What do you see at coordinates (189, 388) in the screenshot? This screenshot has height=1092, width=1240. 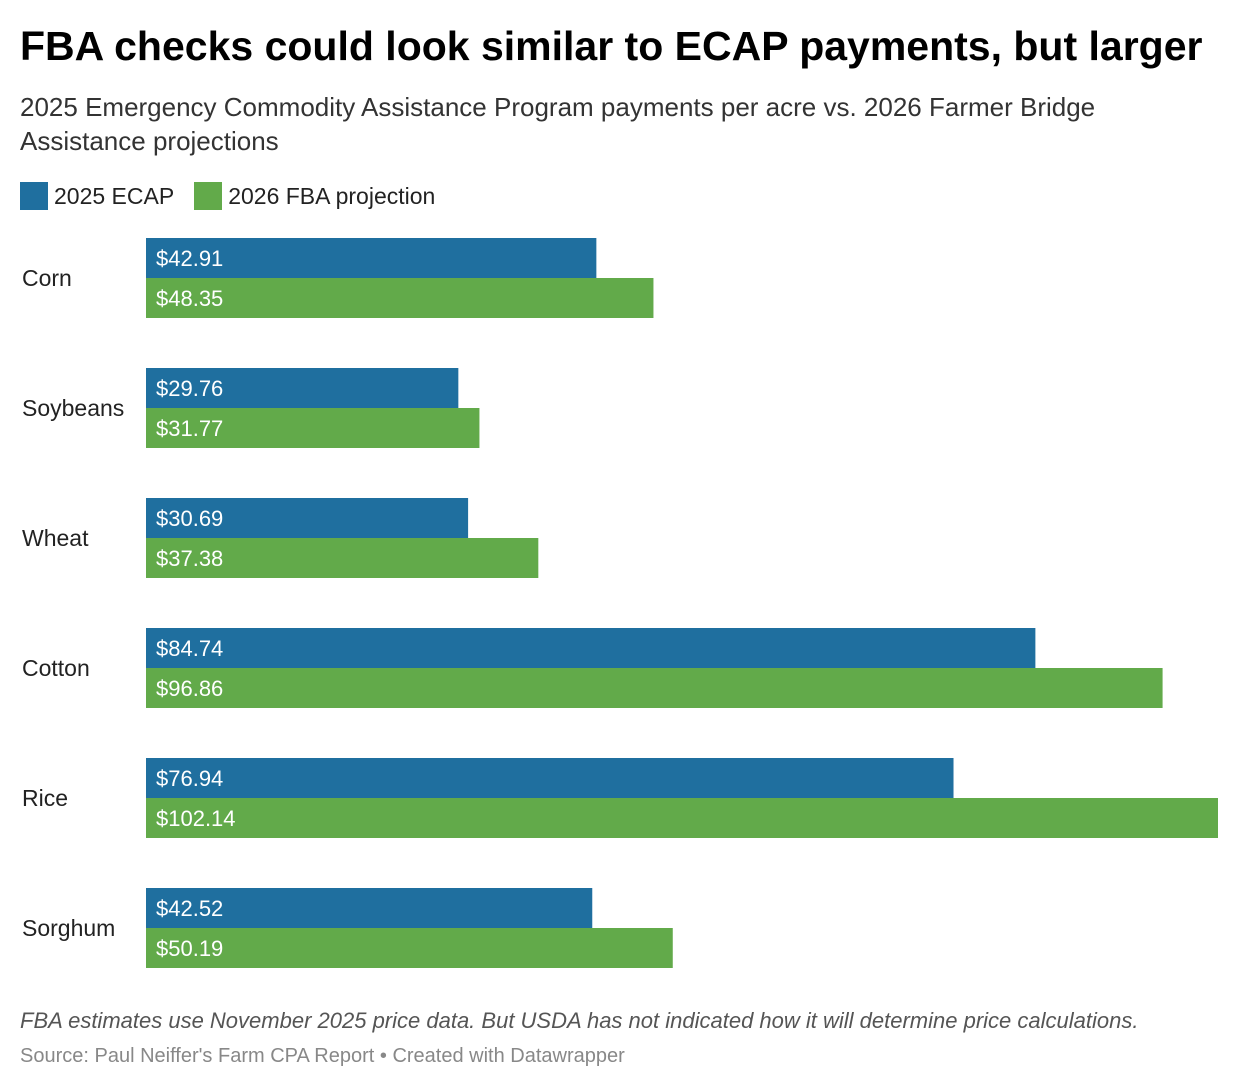 I see `data-label: $29.76` at bounding box center [189, 388].